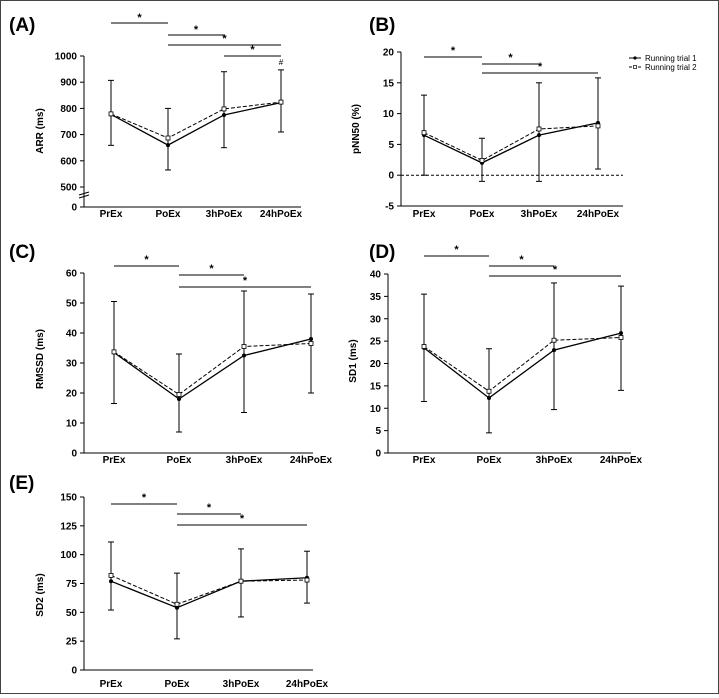  I want to click on legend-entry: Running trial 1, so click(671, 58).